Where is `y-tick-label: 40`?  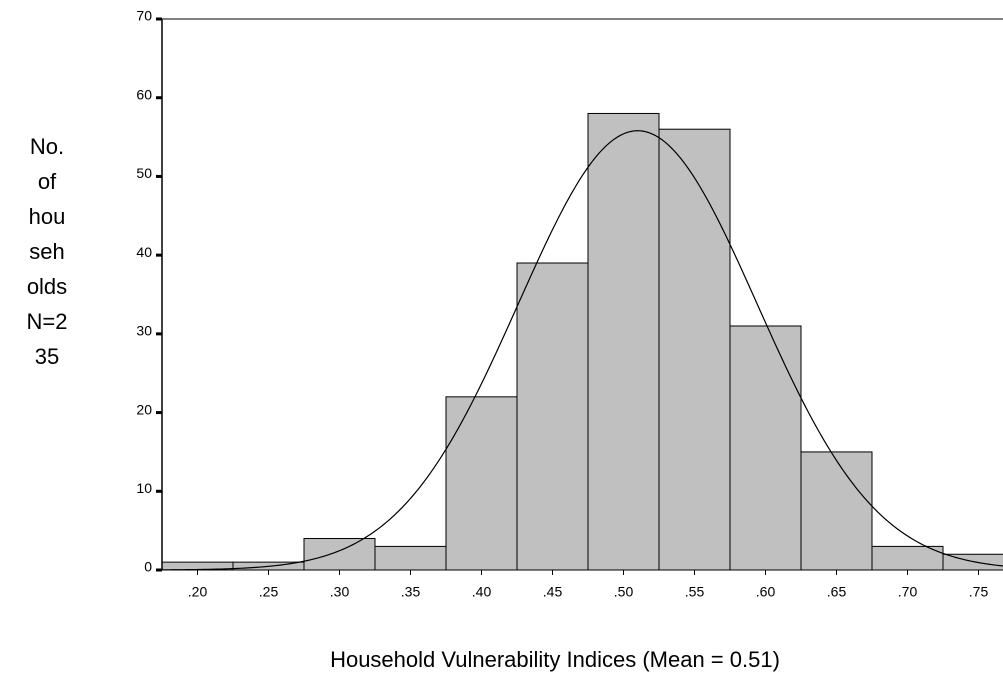
y-tick-label: 40 is located at coordinates (144, 252).